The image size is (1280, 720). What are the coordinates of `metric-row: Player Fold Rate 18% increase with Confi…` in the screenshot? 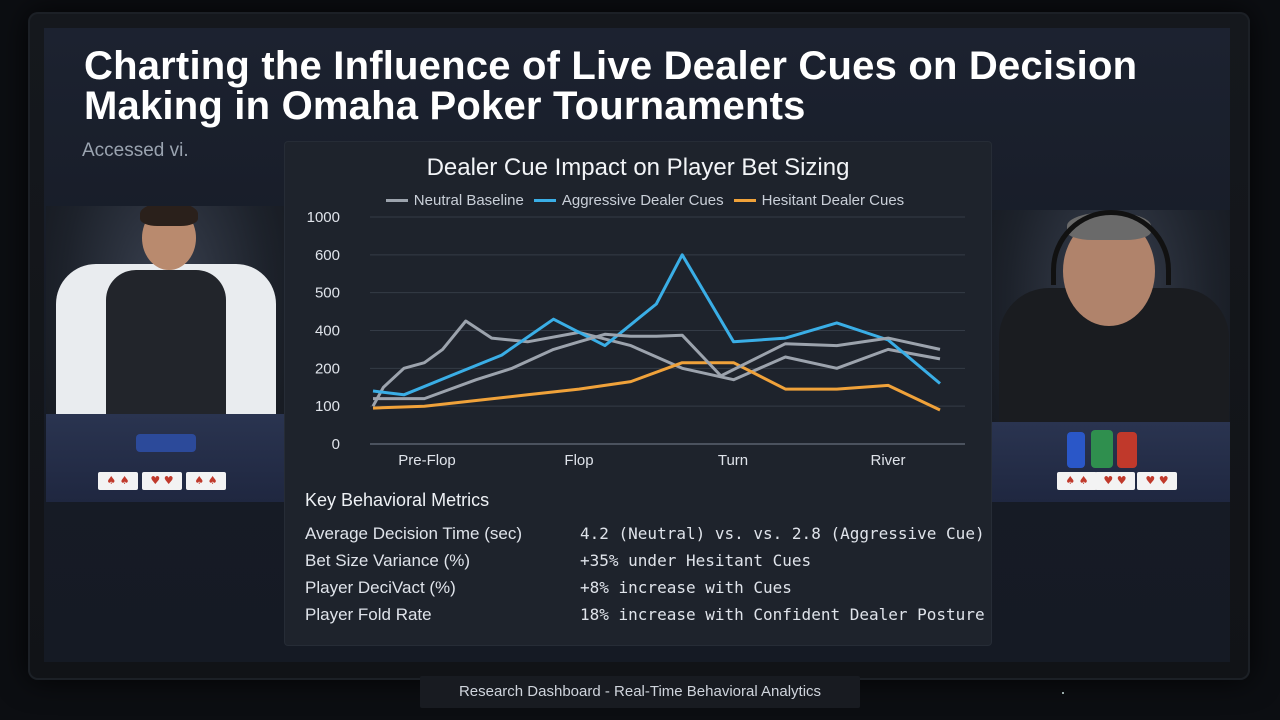 It's located at (645, 617).